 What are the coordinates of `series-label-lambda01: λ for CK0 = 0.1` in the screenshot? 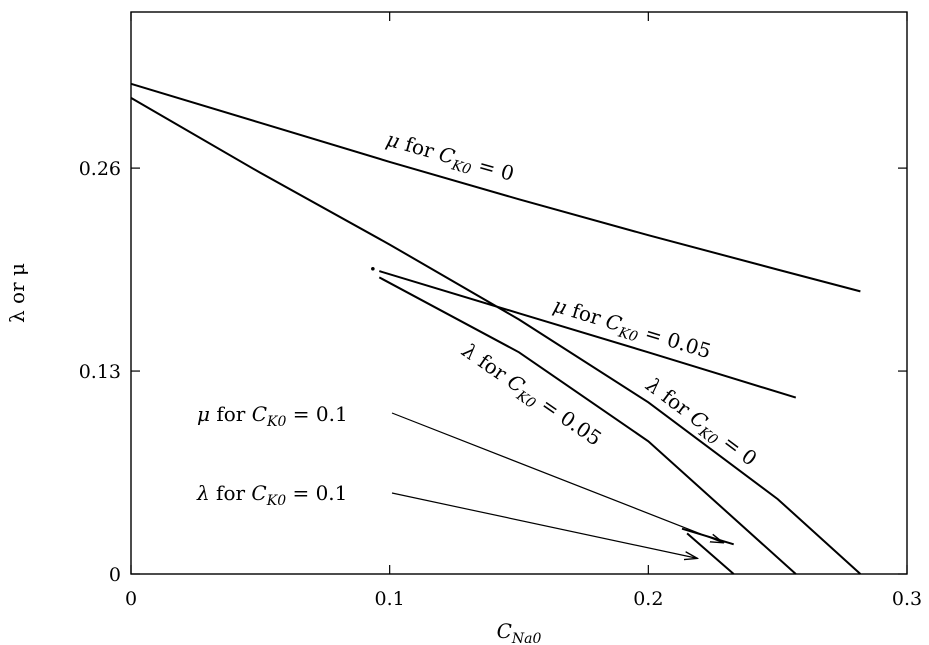 It's located at (271, 495).